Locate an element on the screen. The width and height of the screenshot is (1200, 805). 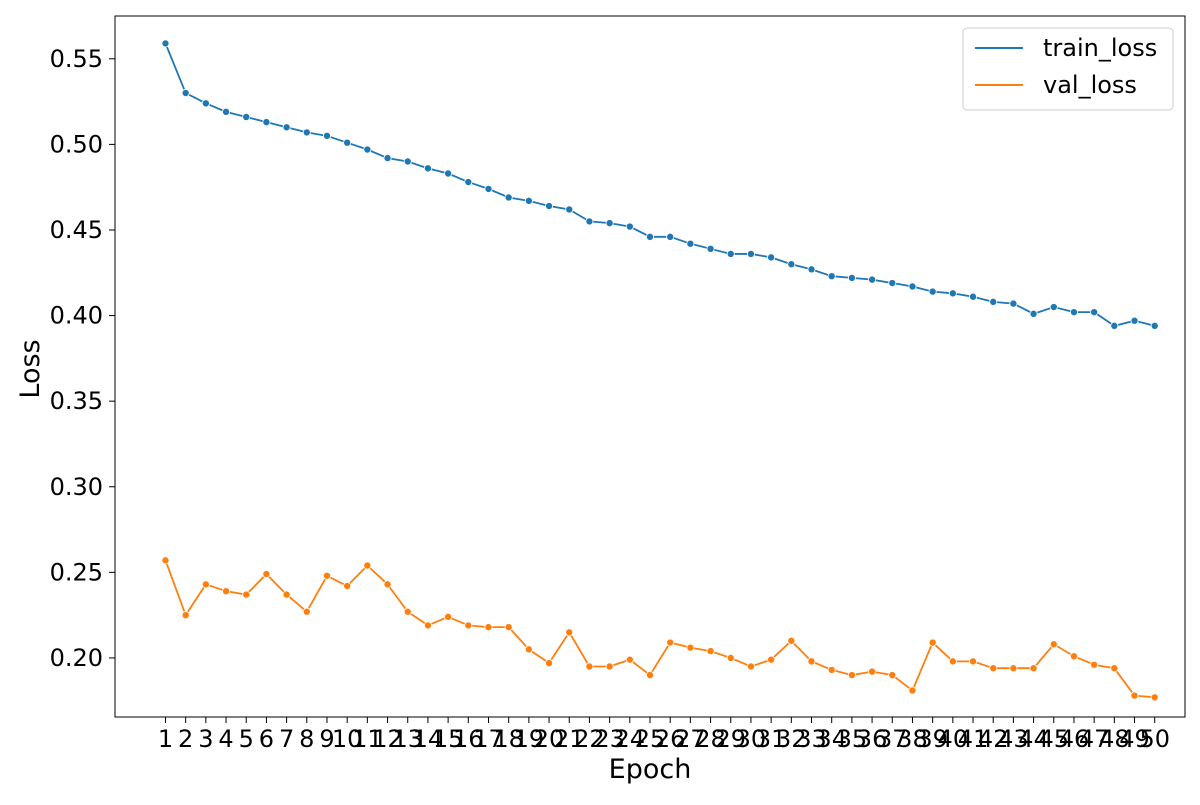
x-tick-label: 3 is located at coordinates (205, 739).